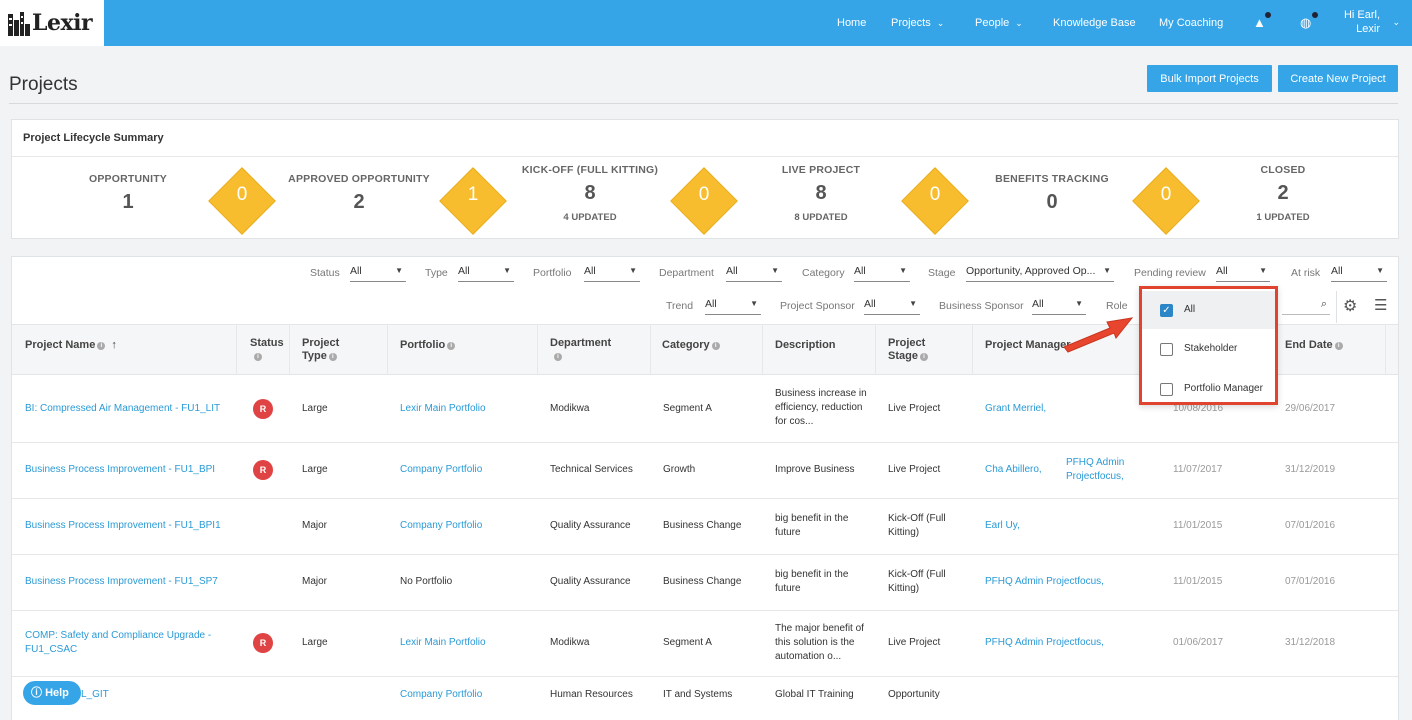 The image size is (1412, 720). I want to click on role-option-all: ✓ All, so click(1208, 310).